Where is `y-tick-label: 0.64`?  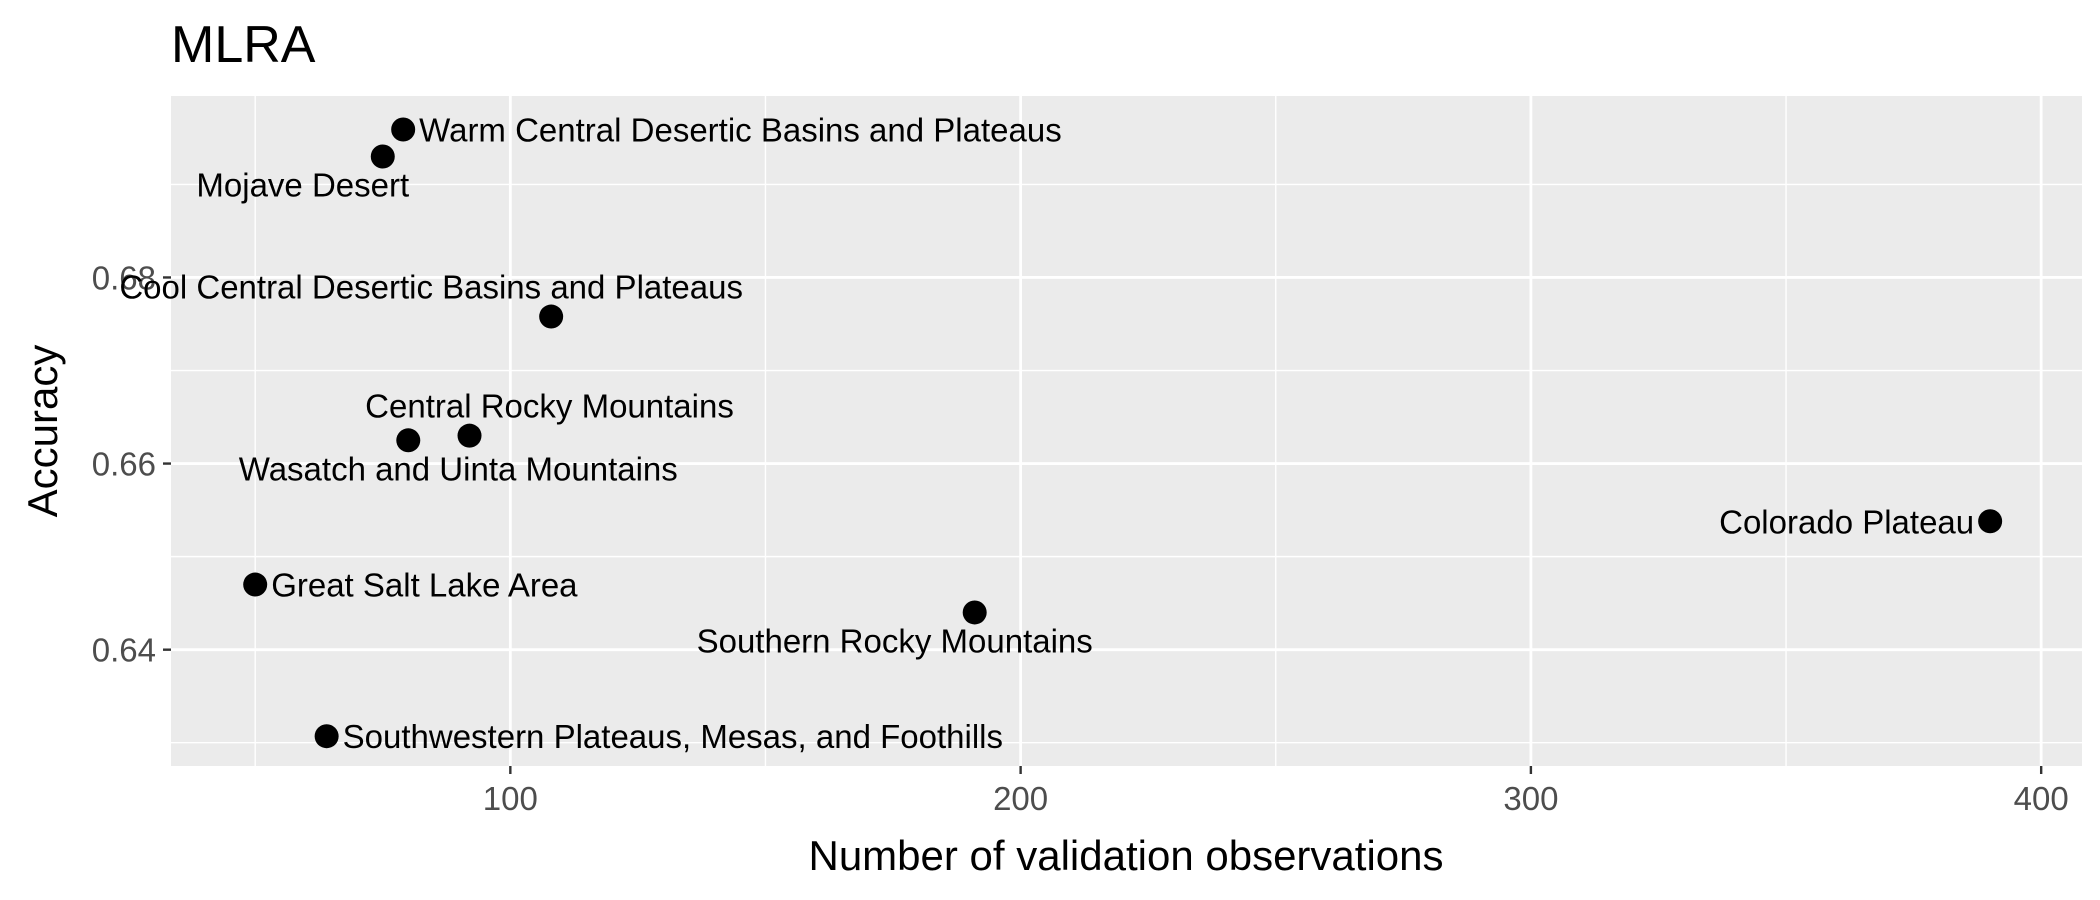 y-tick-label: 0.64 is located at coordinates (124, 650).